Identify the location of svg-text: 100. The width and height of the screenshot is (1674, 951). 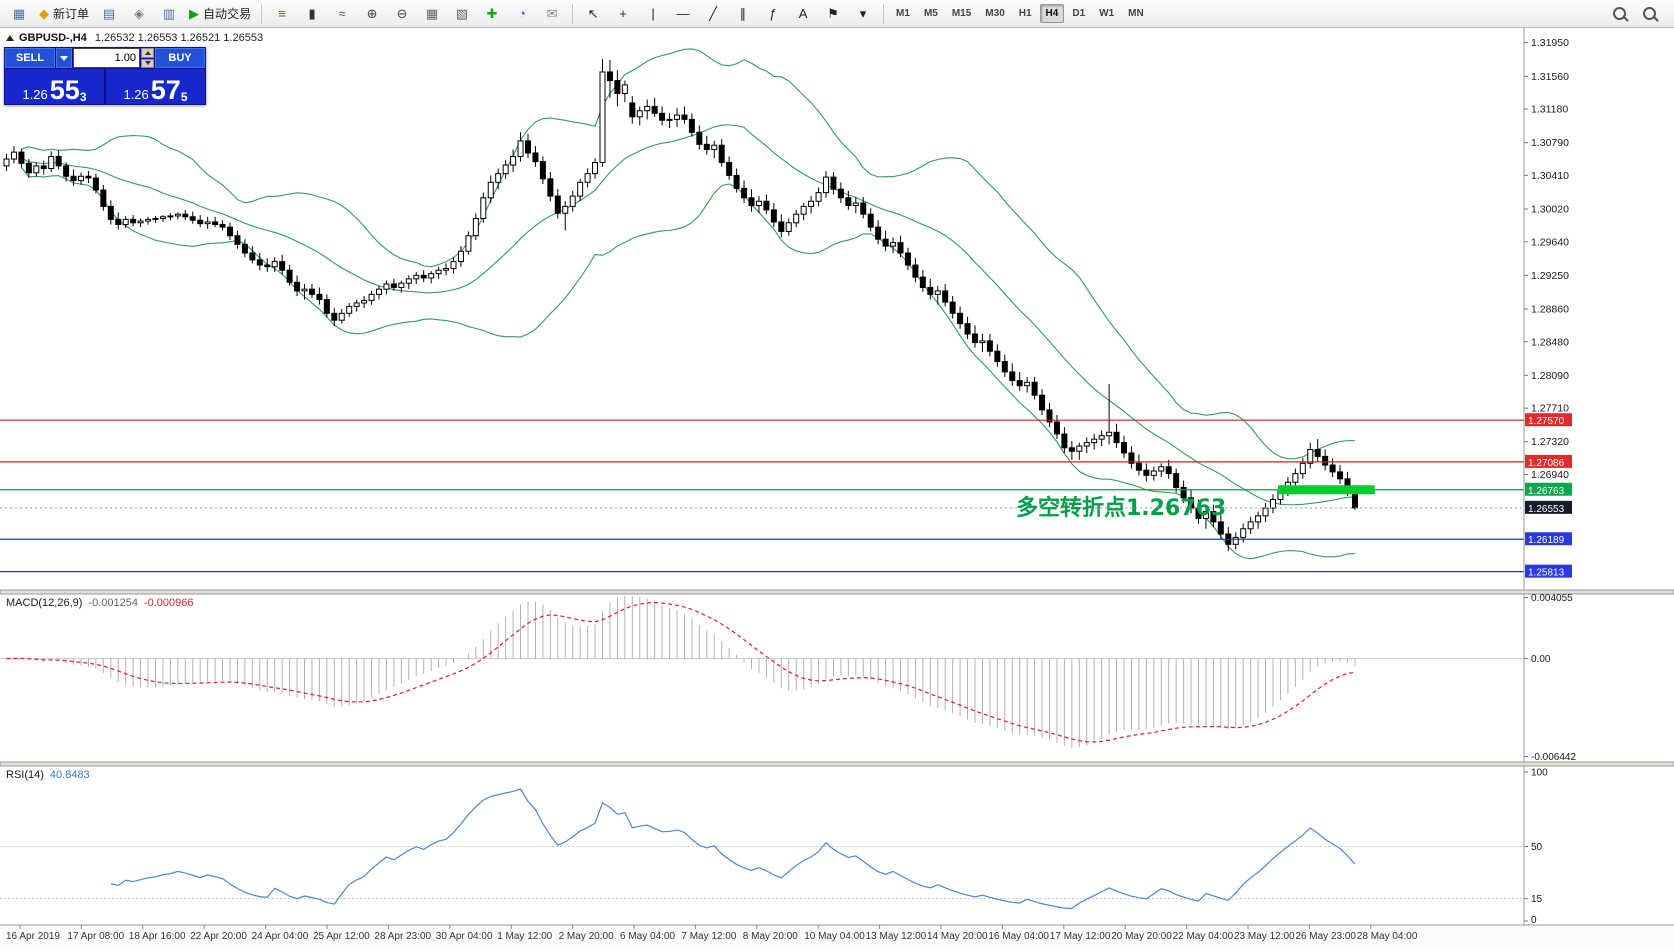
(1539, 773).